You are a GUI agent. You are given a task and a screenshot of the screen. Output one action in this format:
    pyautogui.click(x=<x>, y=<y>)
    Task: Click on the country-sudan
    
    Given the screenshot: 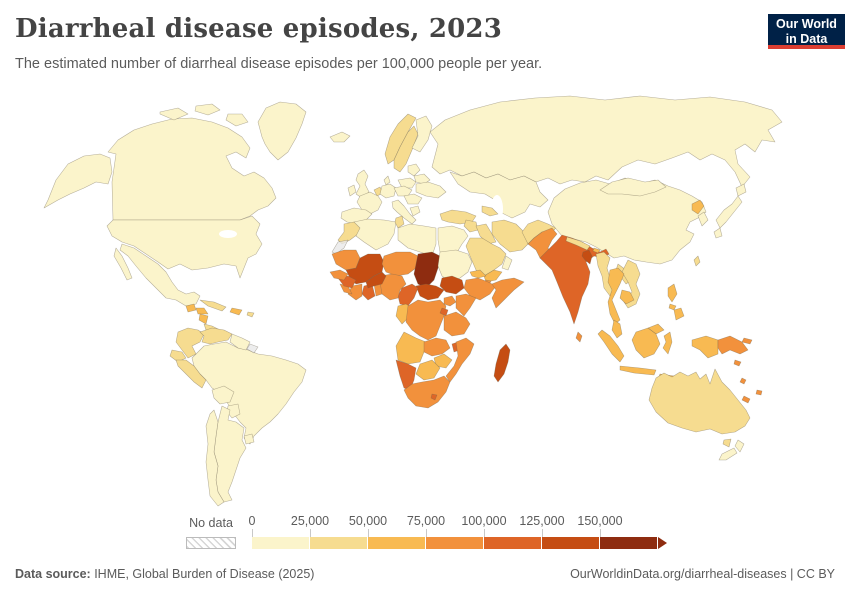 What is the action you would take?
    pyautogui.click(x=455, y=266)
    